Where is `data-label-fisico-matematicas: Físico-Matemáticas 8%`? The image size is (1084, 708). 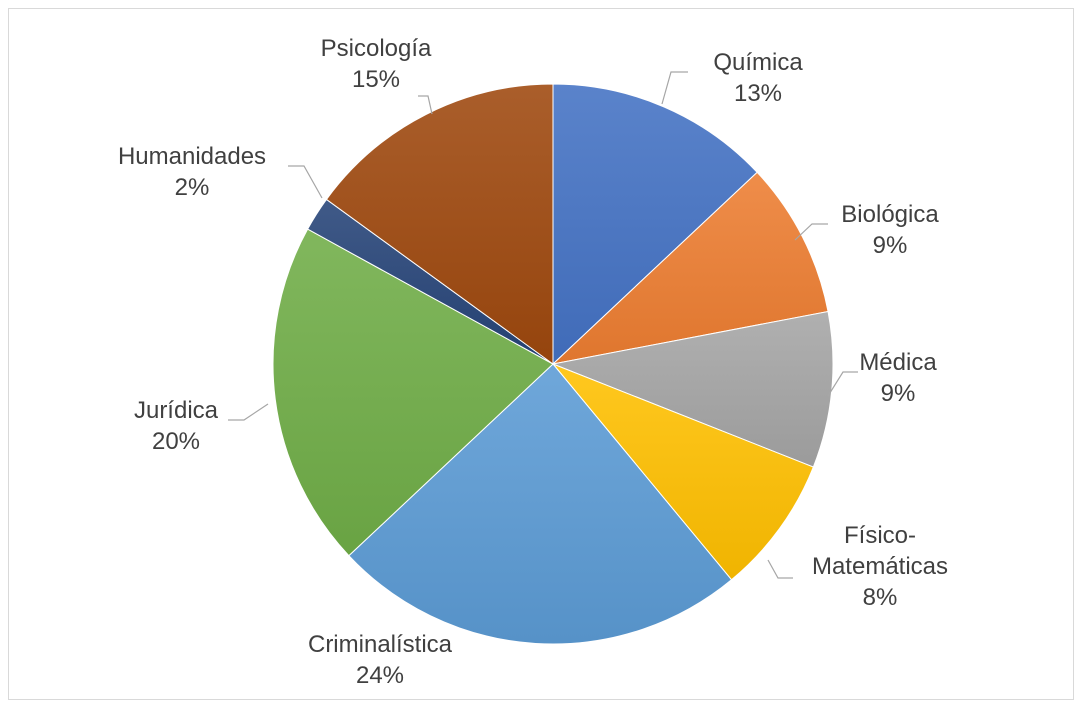
data-label-fisico-matematicas: Físico-Matemáticas 8% is located at coordinates (880, 566).